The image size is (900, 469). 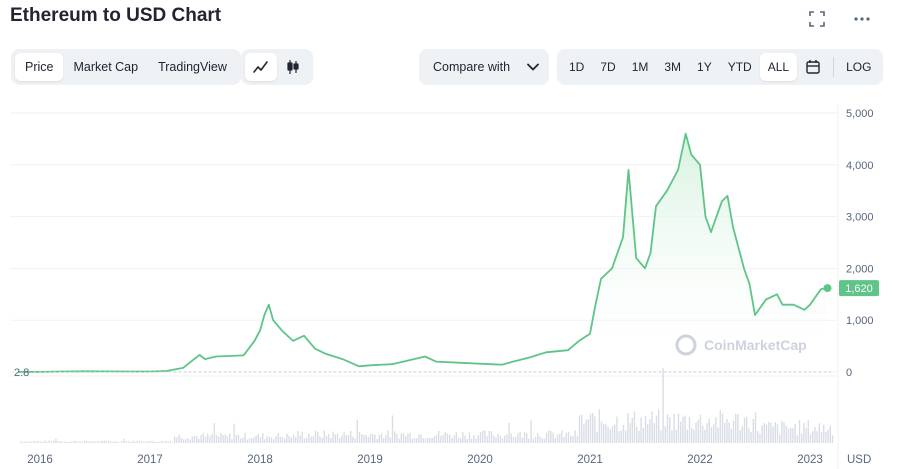 What do you see at coordinates (859, 67) in the screenshot?
I see `log-scale-toggle: LOG` at bounding box center [859, 67].